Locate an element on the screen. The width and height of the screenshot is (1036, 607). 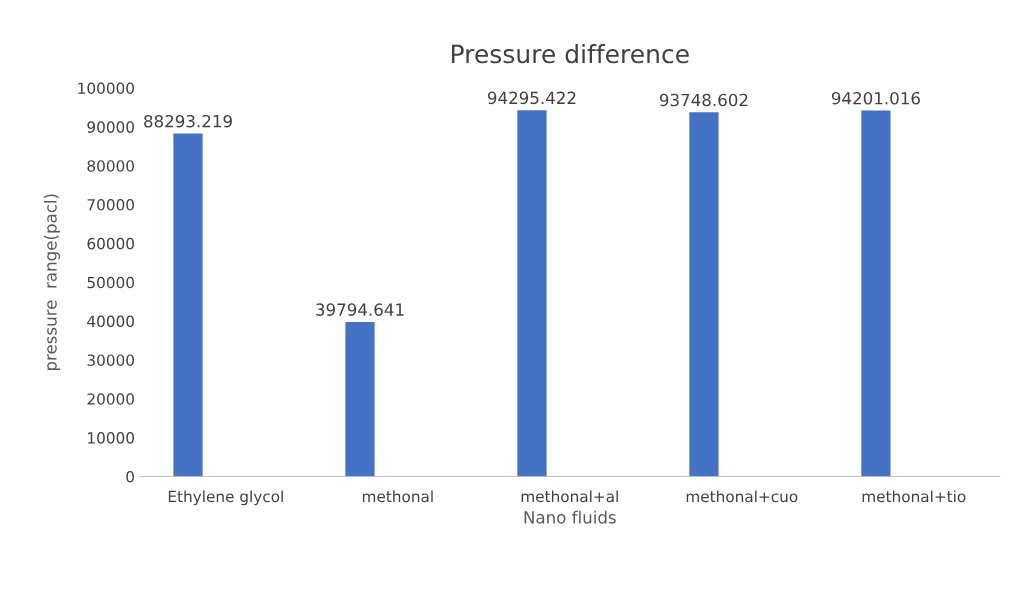
y-tick-label: 30000 is located at coordinates (110, 360).